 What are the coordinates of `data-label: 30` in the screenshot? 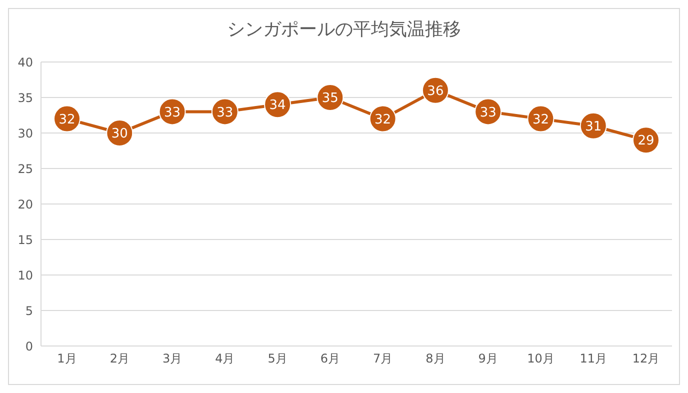 It's located at (119, 134).